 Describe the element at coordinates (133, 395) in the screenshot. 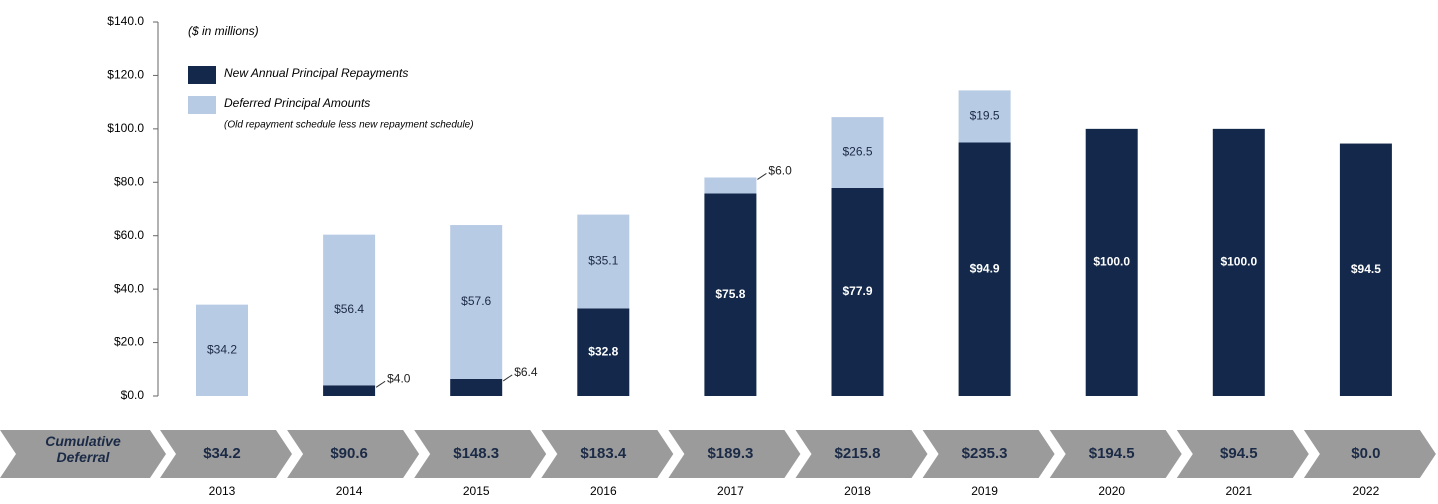

I see `y-tick-label: $0.0` at that location.